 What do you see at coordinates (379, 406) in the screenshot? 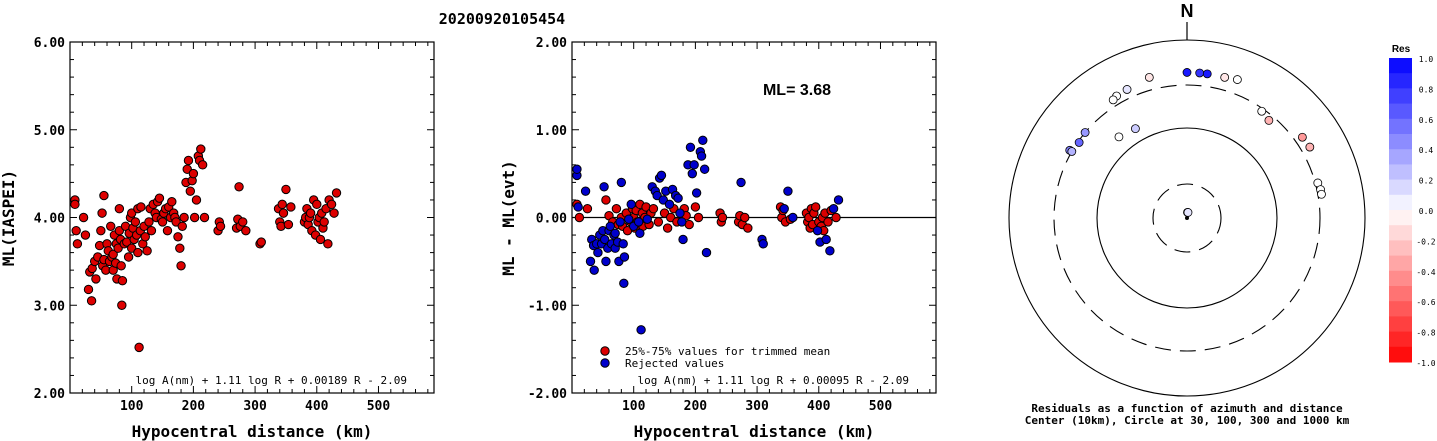
I see `x-tick-label: 500` at bounding box center [379, 406].